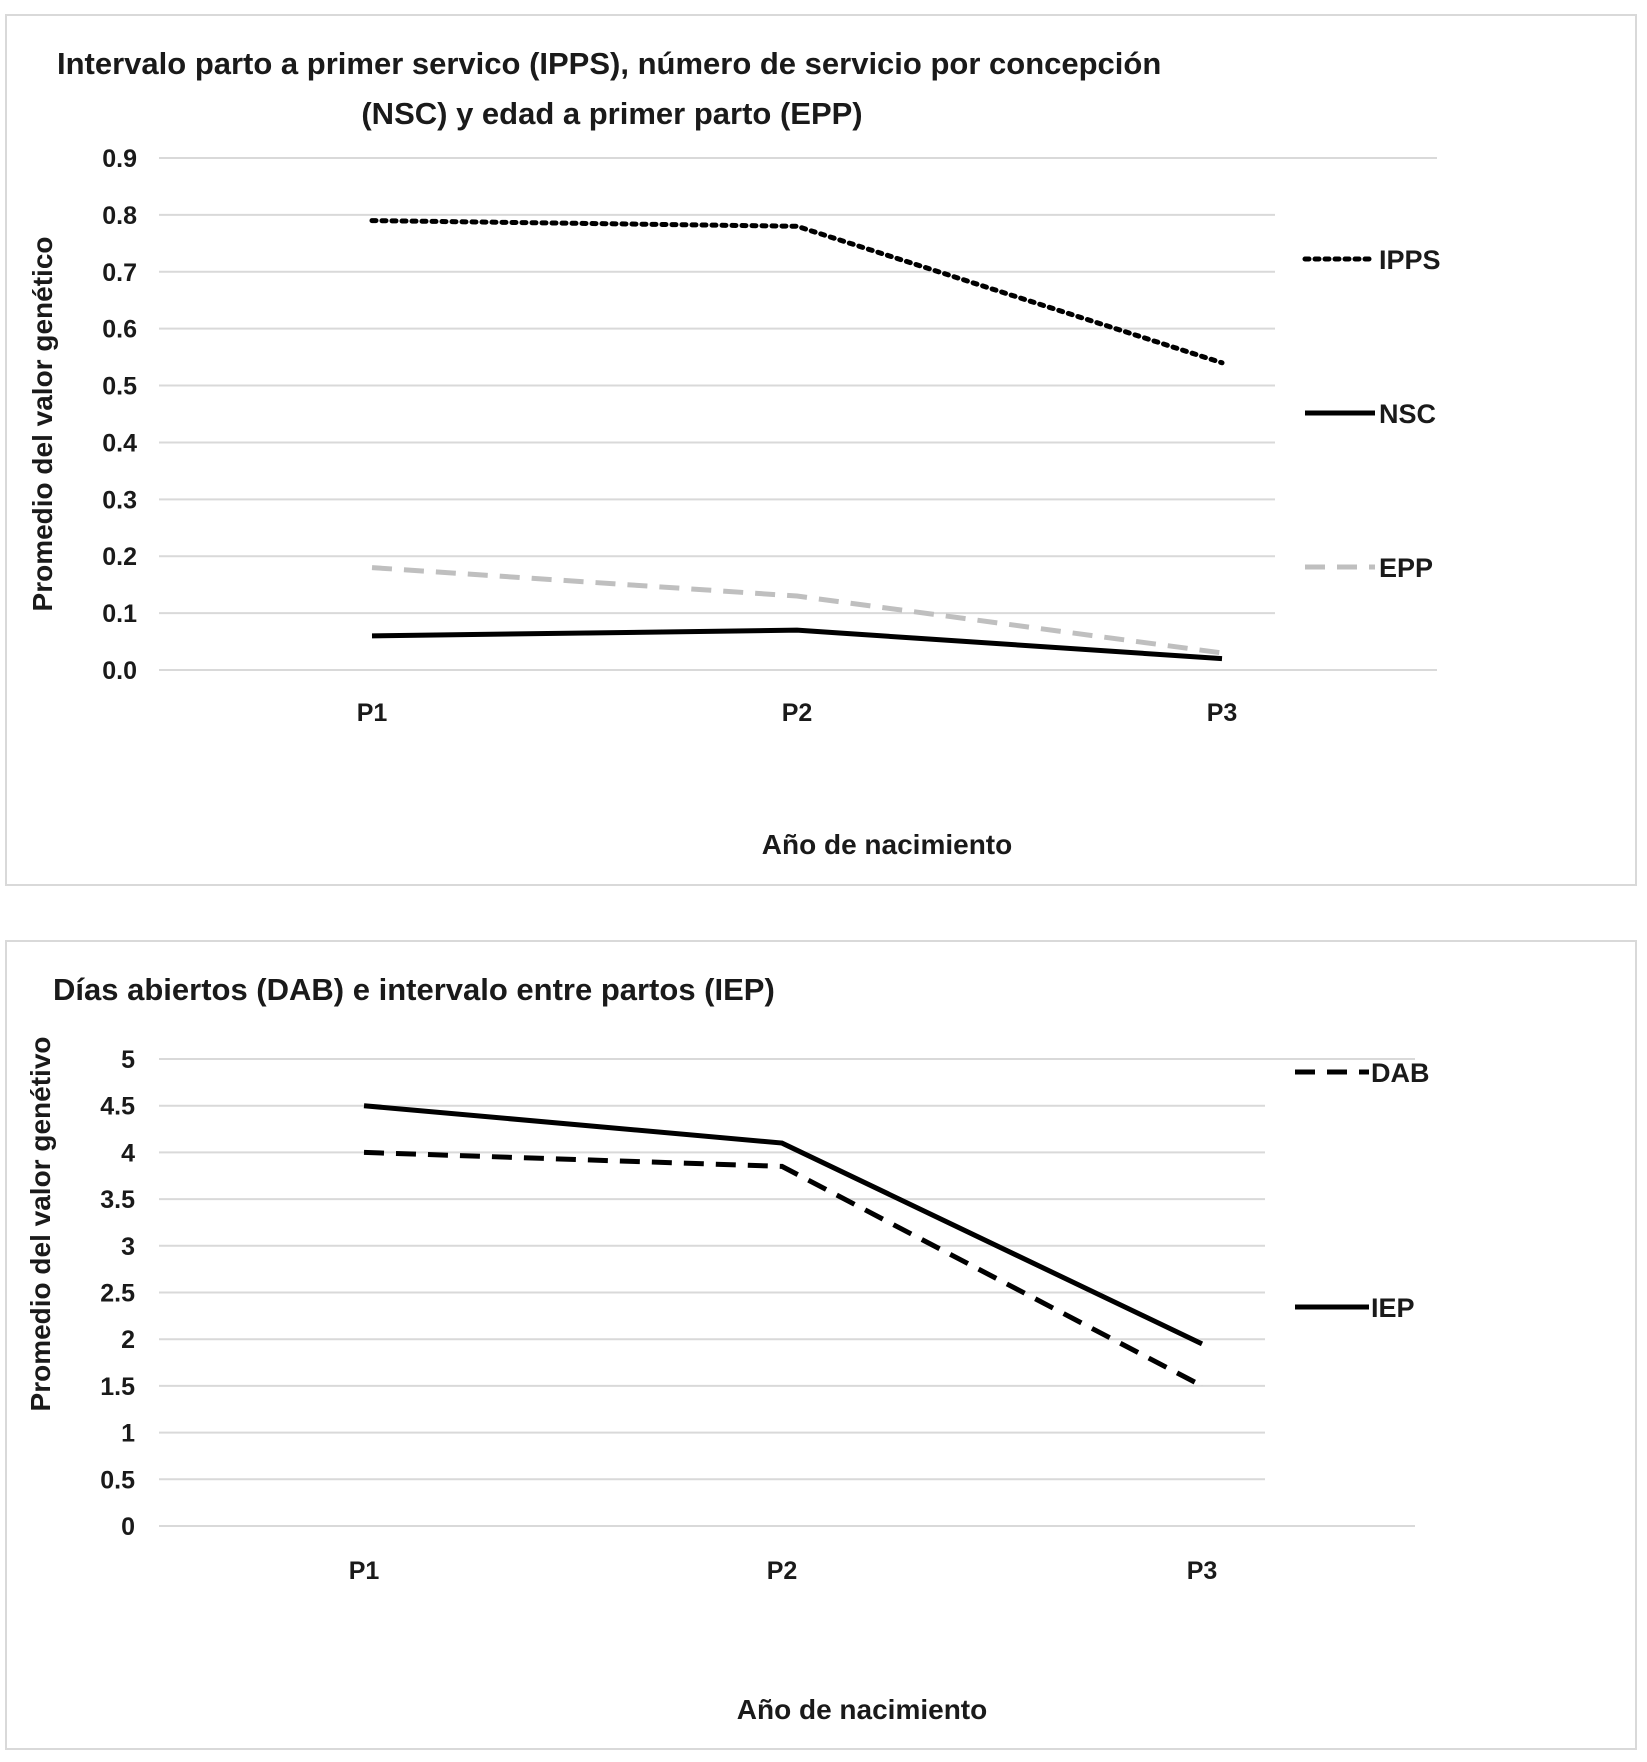 This screenshot has width=1647, height=1762. What do you see at coordinates (1407, 414) in the screenshot?
I see `legend-label-nsc: NSC` at bounding box center [1407, 414].